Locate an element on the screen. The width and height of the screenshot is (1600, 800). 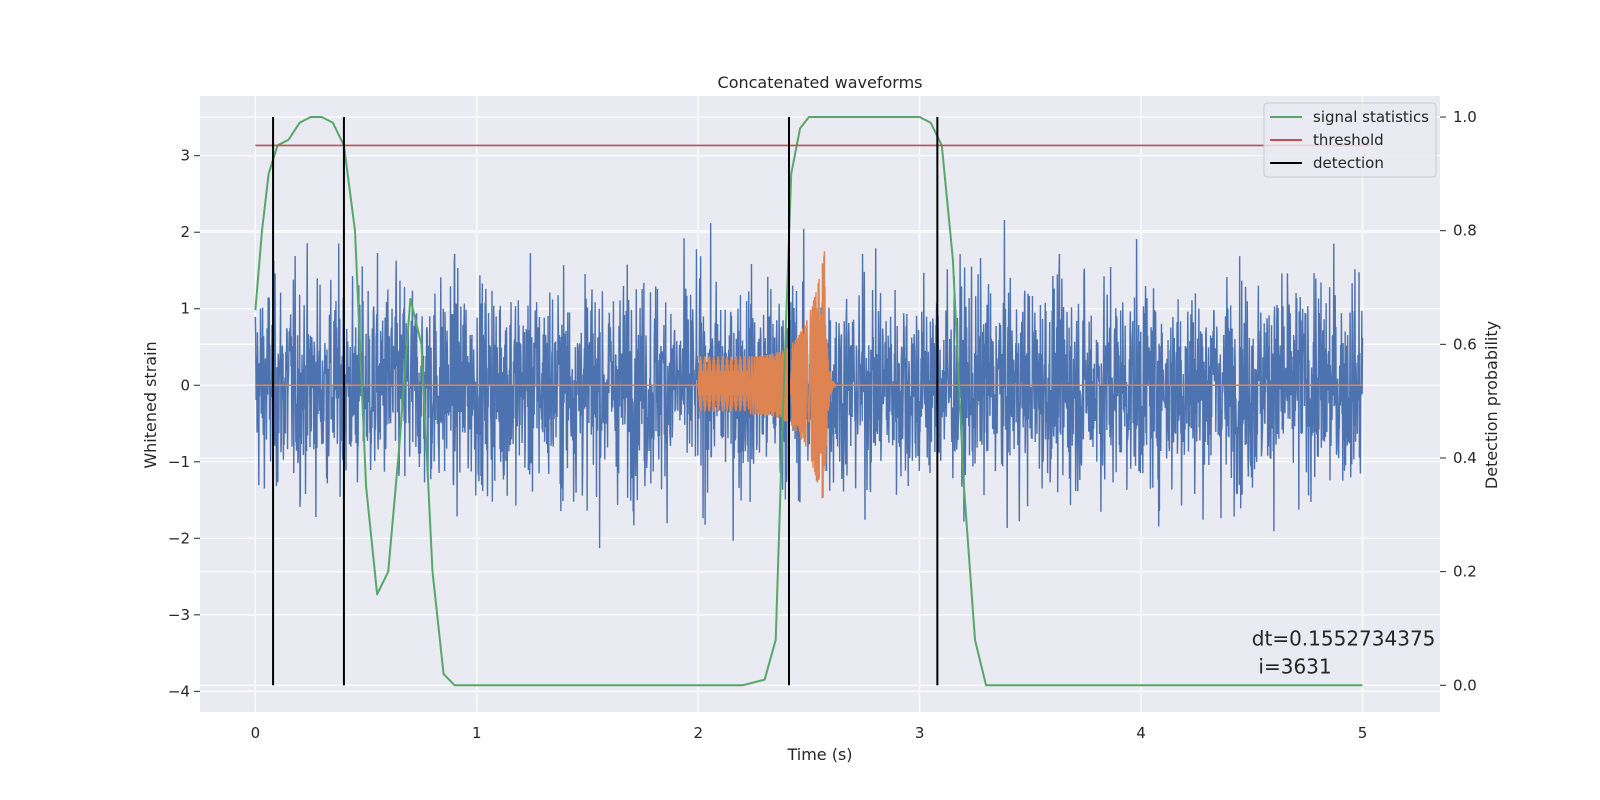
x-tick-label: 3 is located at coordinates (920, 733).